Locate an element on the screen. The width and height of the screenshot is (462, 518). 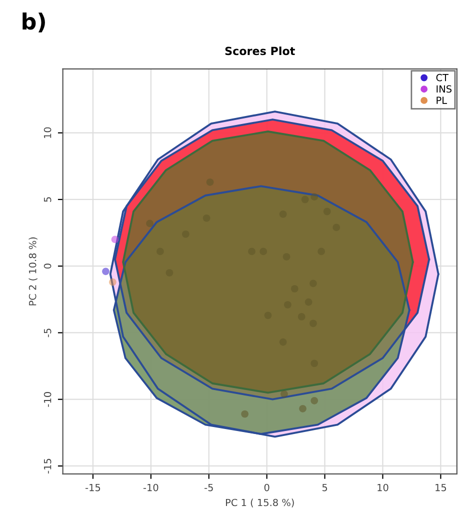
y-tick-label: -15 is located at coordinates (48, 466).